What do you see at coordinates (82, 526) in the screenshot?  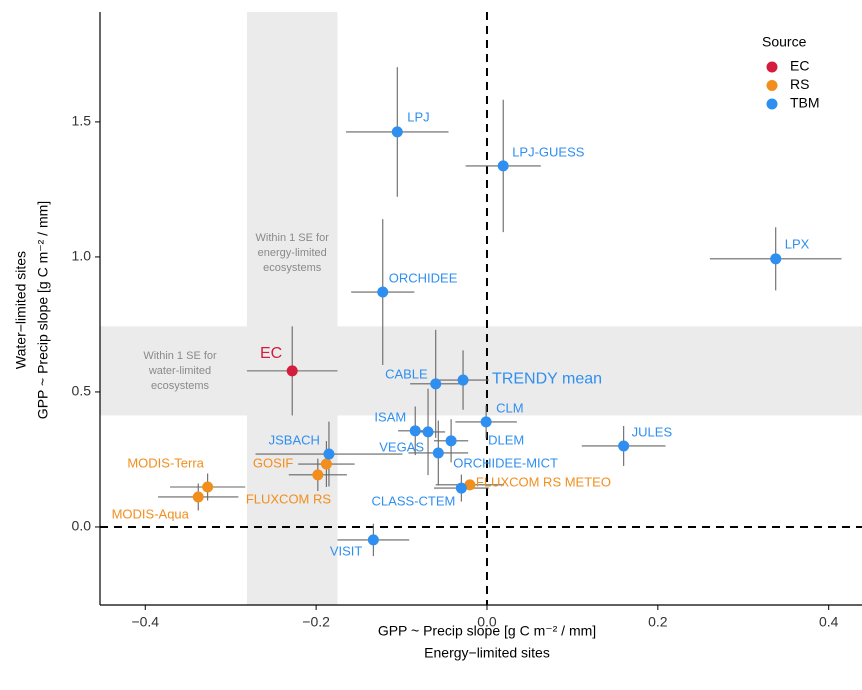 I see `y-tick-label: 0.0` at bounding box center [82, 526].